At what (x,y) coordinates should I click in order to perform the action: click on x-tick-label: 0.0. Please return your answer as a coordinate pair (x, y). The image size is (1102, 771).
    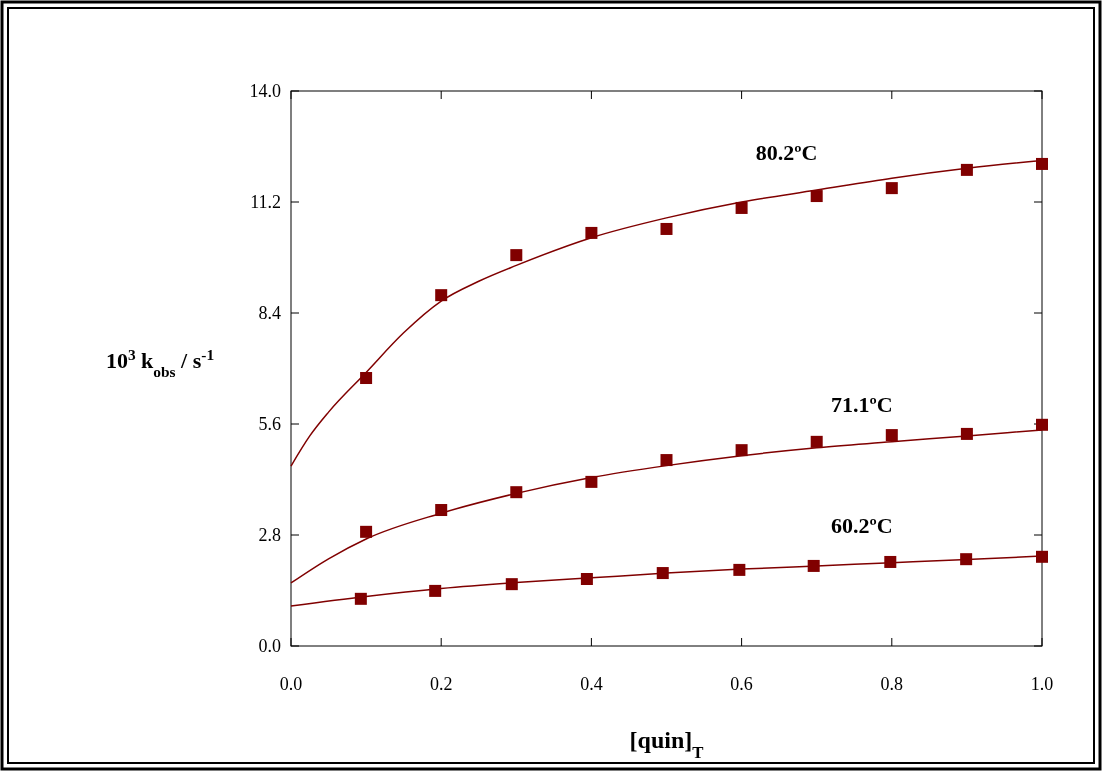
    Looking at the image, I should click on (291, 684).